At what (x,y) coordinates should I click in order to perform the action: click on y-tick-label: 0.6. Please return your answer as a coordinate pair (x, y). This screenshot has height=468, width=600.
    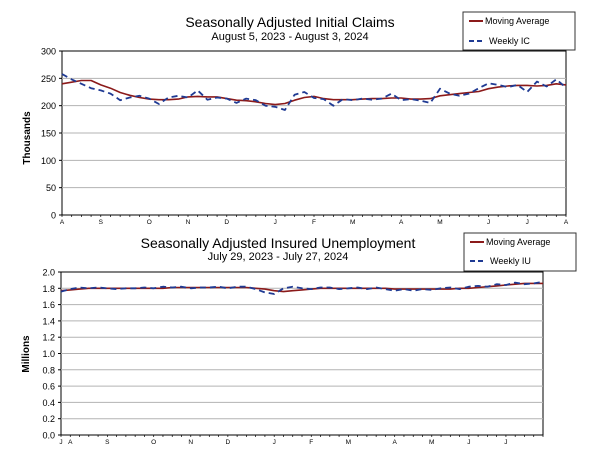
    Looking at the image, I should click on (48, 387).